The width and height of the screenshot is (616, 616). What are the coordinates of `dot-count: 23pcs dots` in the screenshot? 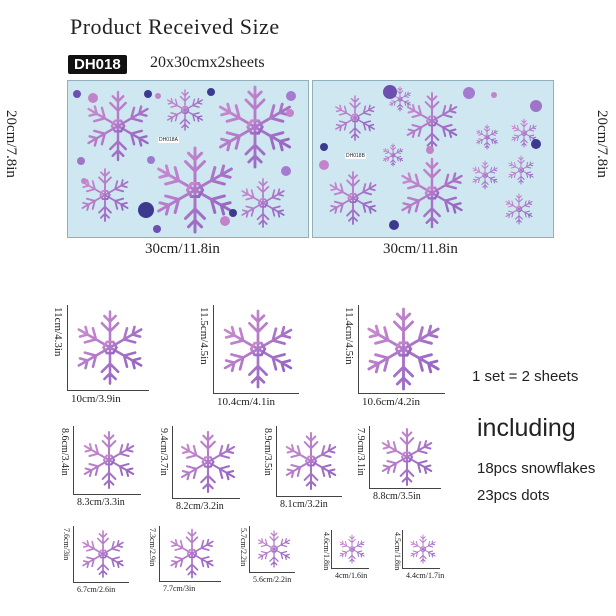 It's located at (513, 495).